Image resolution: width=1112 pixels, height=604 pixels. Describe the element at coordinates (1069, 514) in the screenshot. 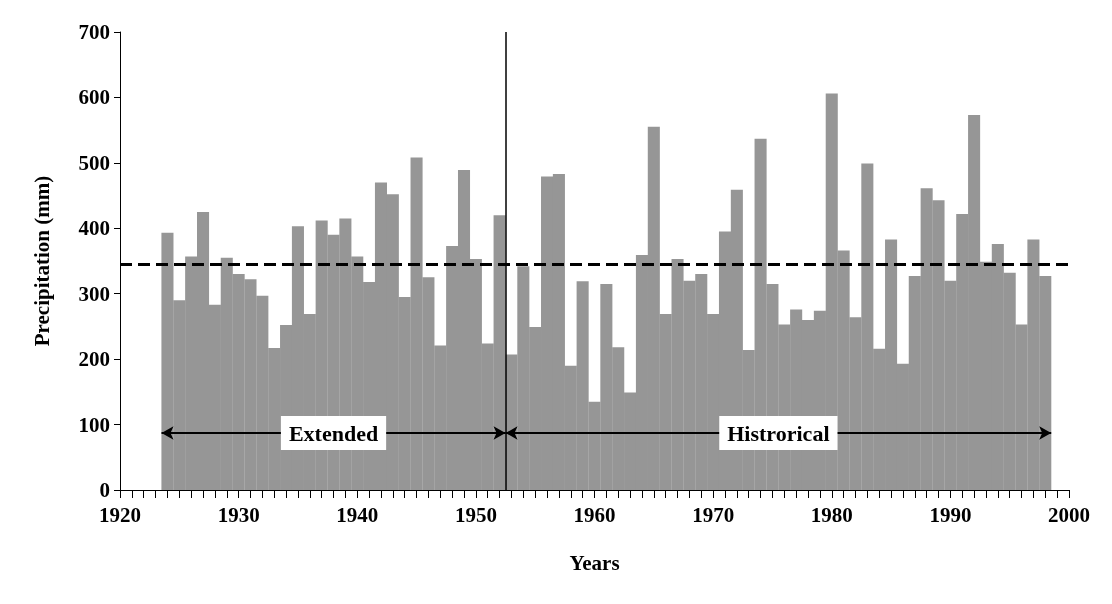

I see `x-tick-label: 2000` at that location.